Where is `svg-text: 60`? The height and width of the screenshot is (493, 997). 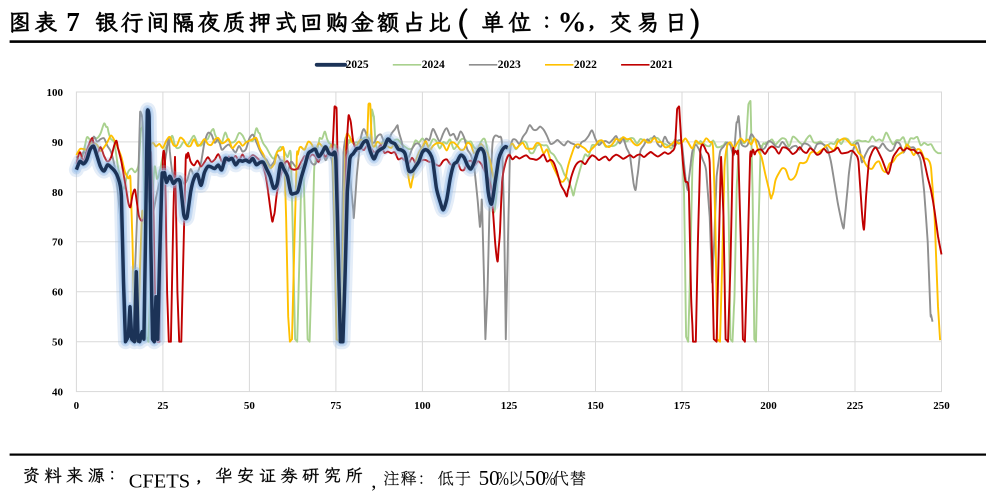 svg-text: 60 is located at coordinates (58, 293).